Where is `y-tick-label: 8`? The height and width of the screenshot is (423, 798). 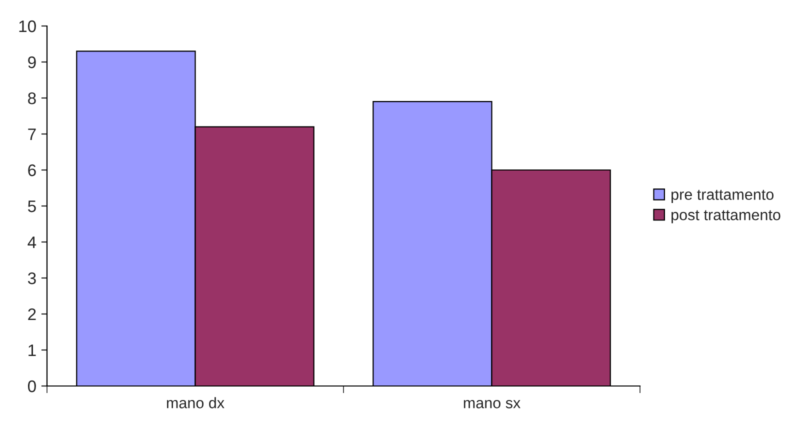
y-tick-label: 8 is located at coordinates (32, 98).